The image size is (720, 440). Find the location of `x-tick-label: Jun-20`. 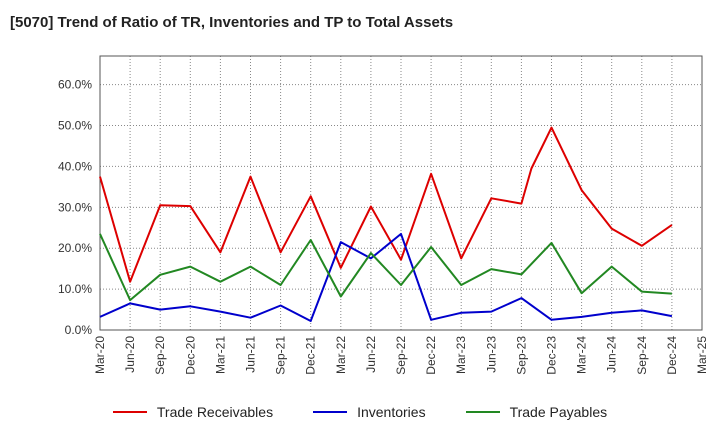

x-tick-label: Jun-20 is located at coordinates (130, 354).